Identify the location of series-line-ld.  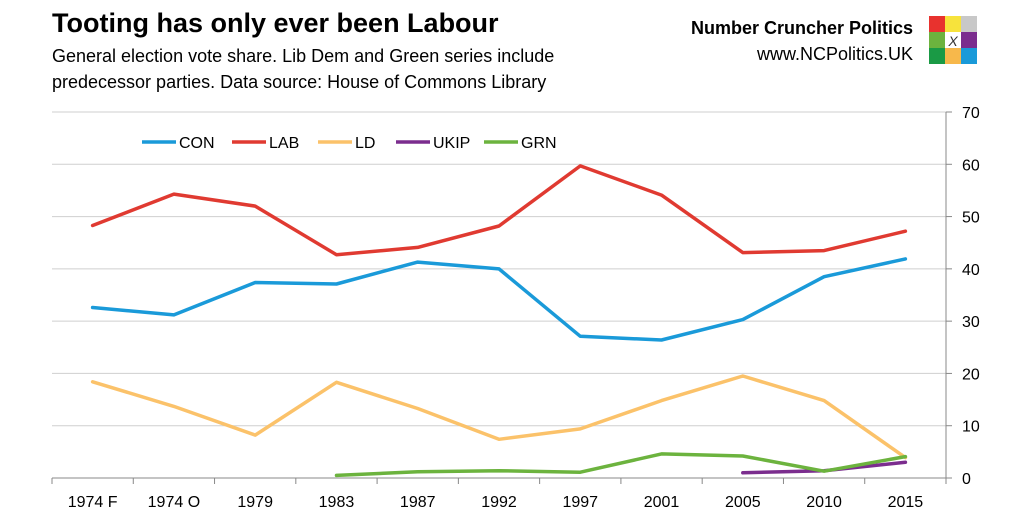
(499, 417).